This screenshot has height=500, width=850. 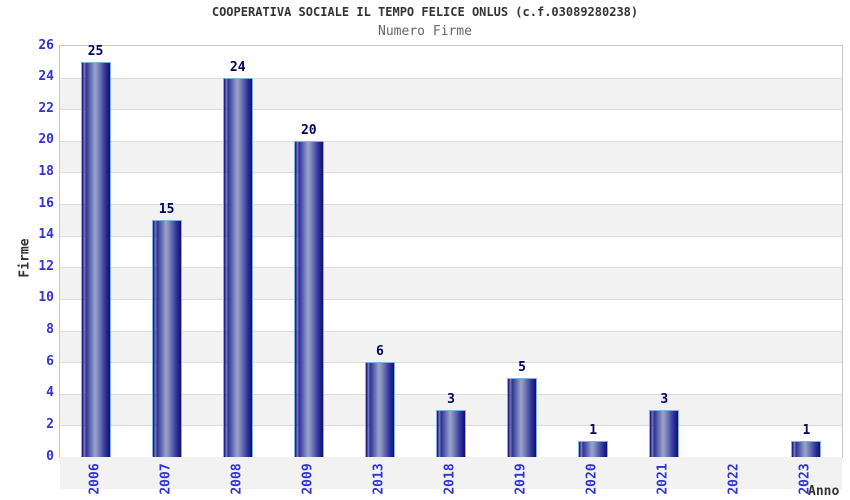 I want to click on x-tick-label: 2009, so click(x=308, y=479).